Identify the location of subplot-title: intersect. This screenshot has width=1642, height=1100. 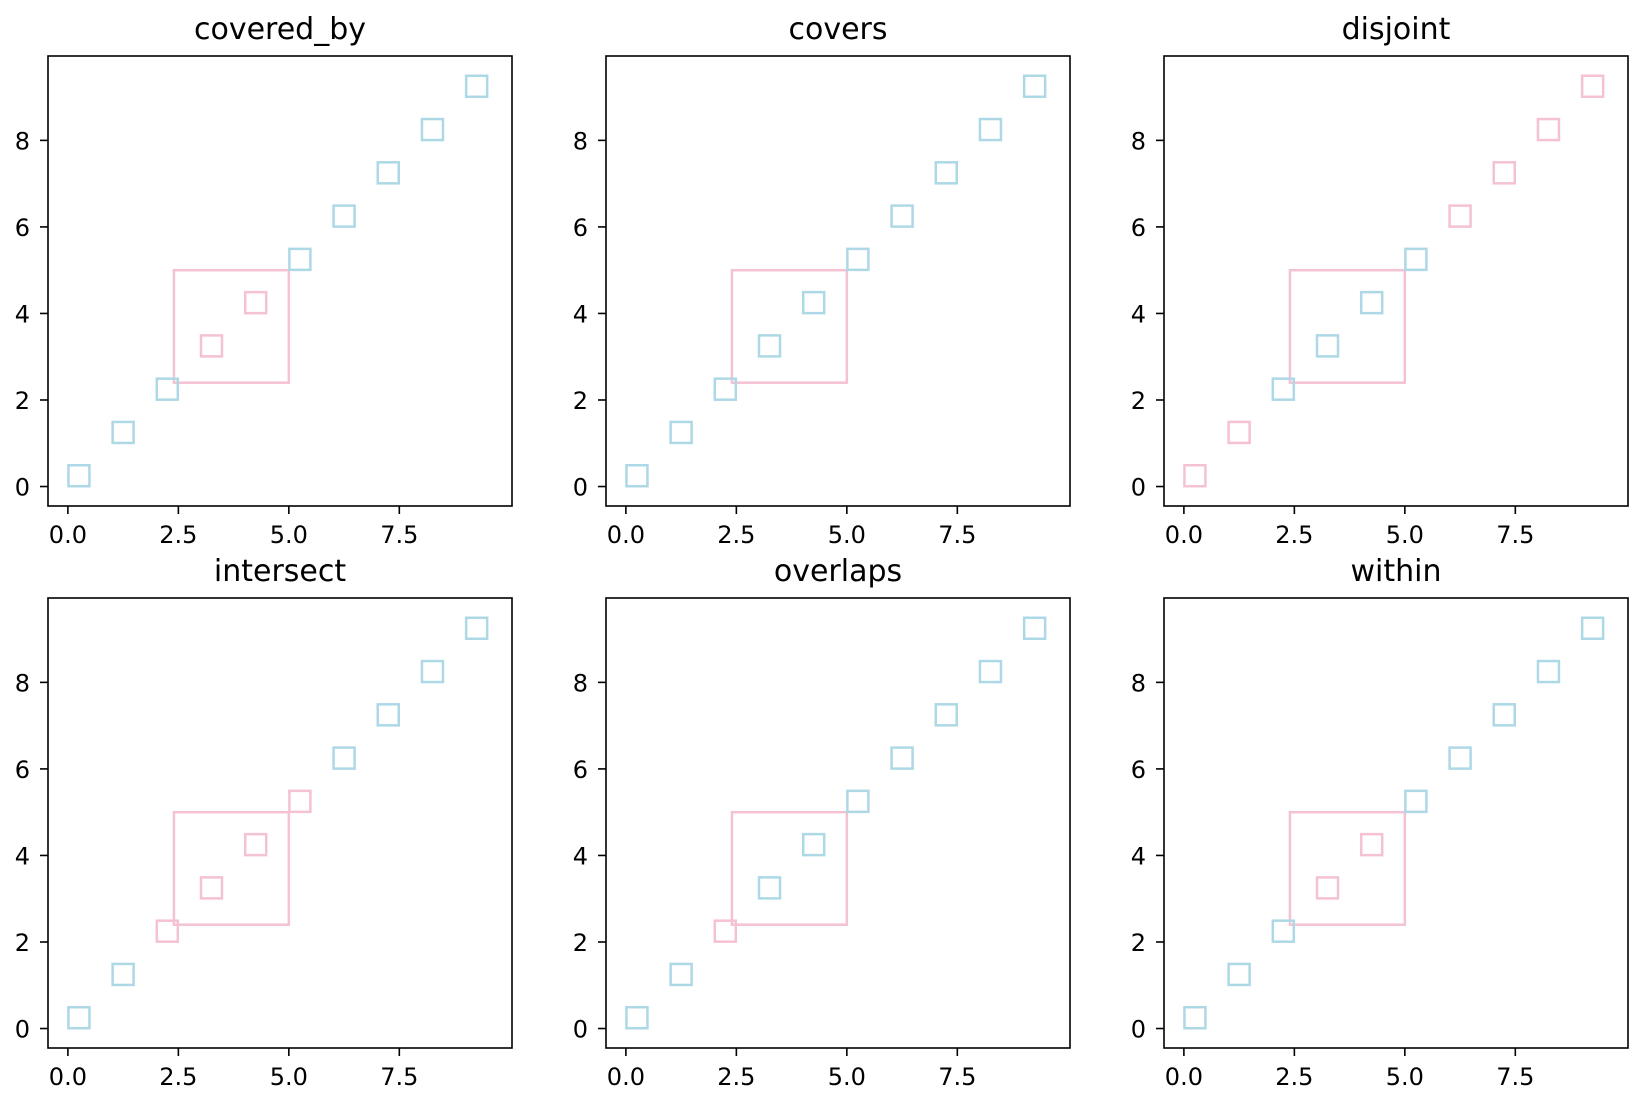
(280, 571).